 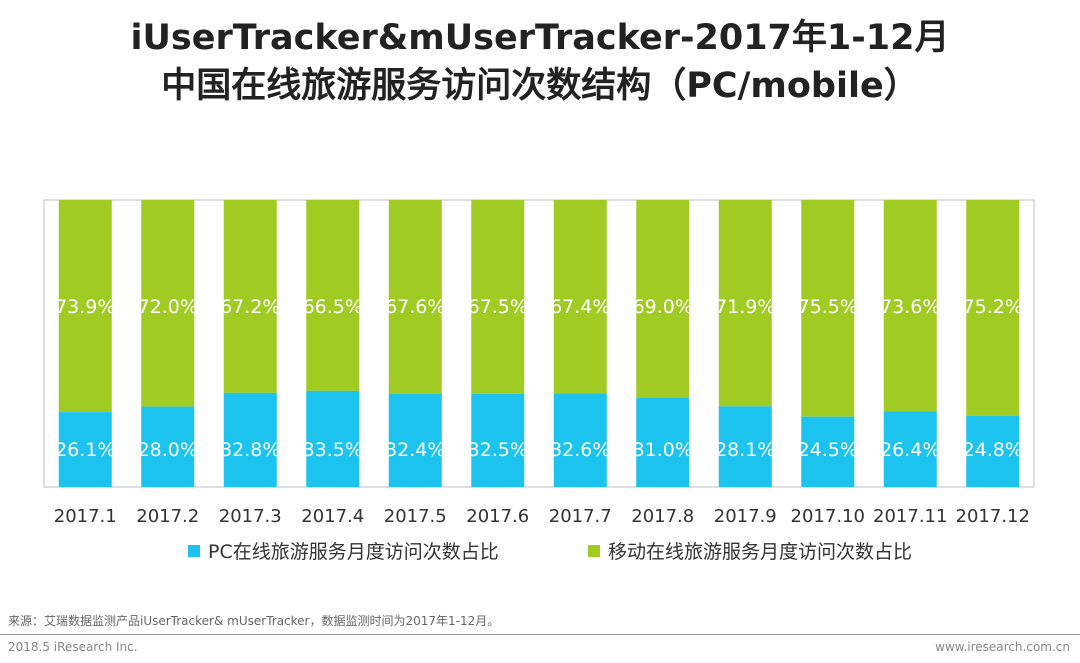 What do you see at coordinates (333, 450) in the screenshot?
I see `label-pc-2017.4: 33.5%` at bounding box center [333, 450].